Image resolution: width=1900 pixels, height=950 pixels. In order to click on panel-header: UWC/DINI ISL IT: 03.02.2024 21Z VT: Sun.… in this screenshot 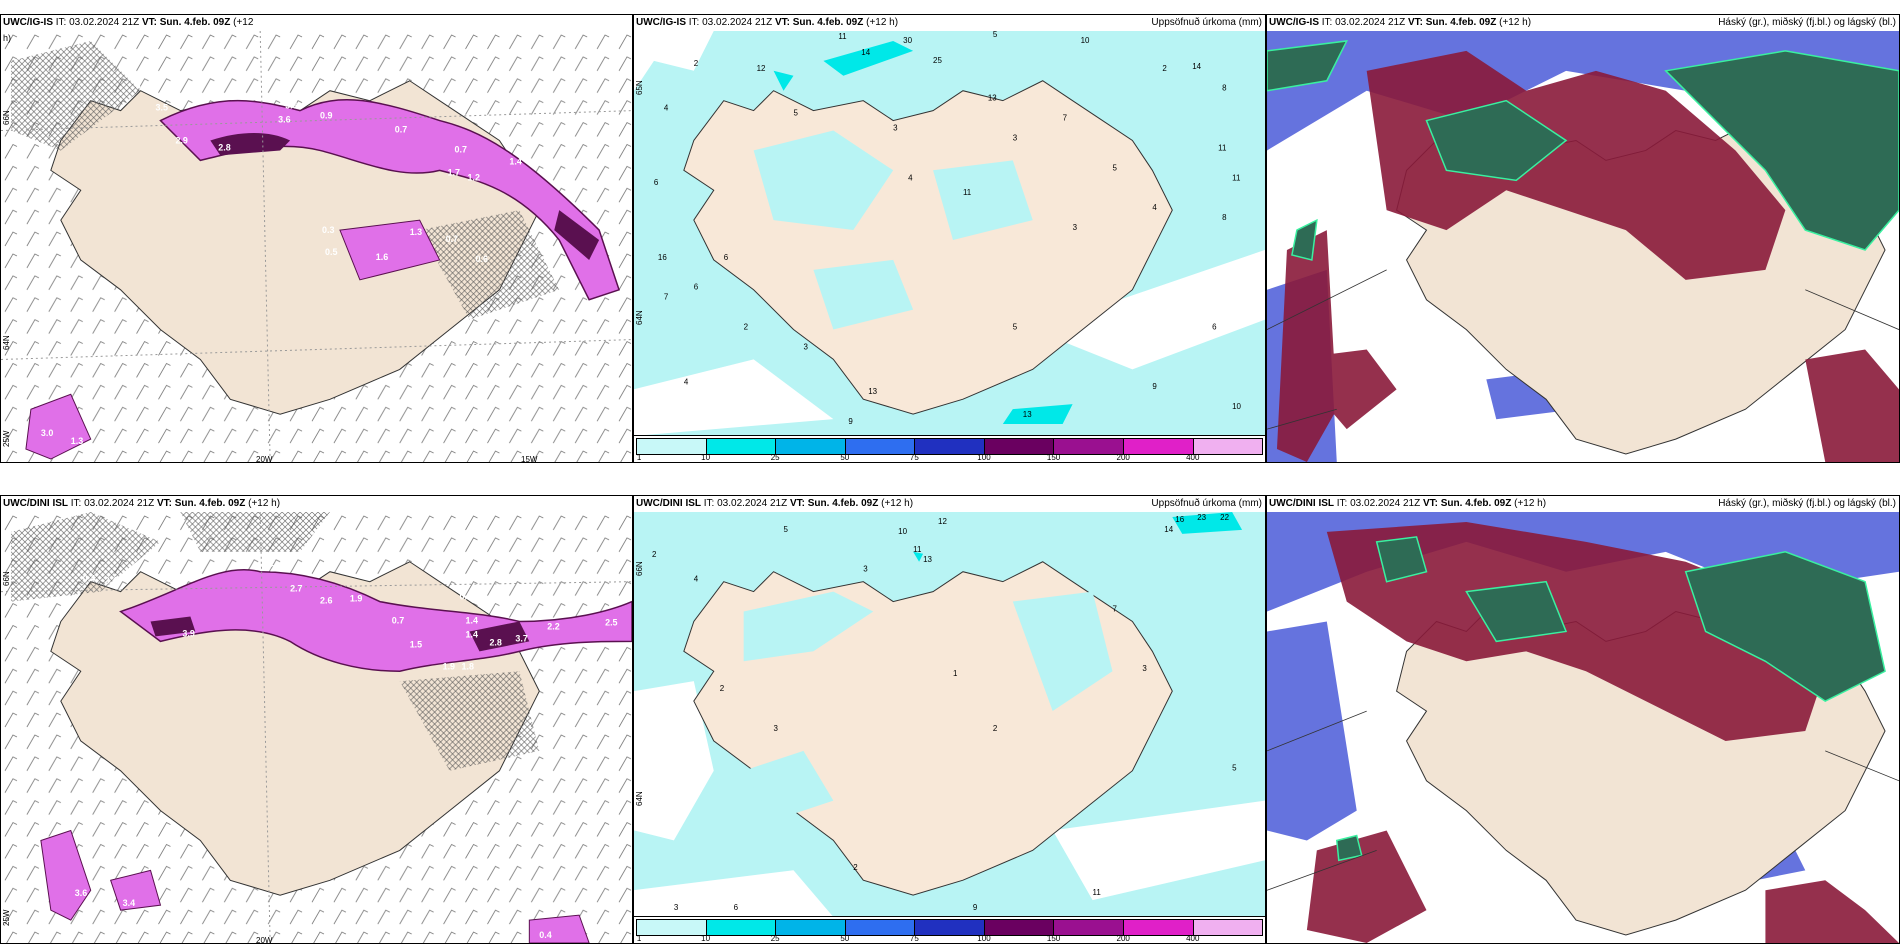, I will do `click(949, 504)`.